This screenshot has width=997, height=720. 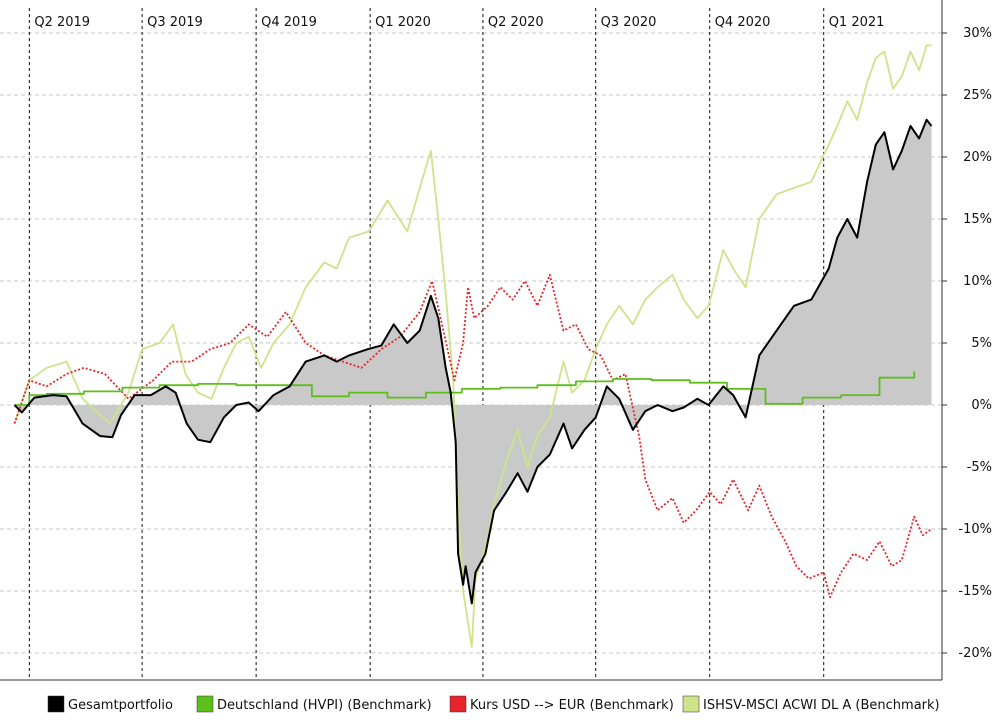 What do you see at coordinates (821, 705) in the screenshot?
I see `legend-label-3: ISHSV-MSCI ACWI DL A (Benchmark)` at bounding box center [821, 705].